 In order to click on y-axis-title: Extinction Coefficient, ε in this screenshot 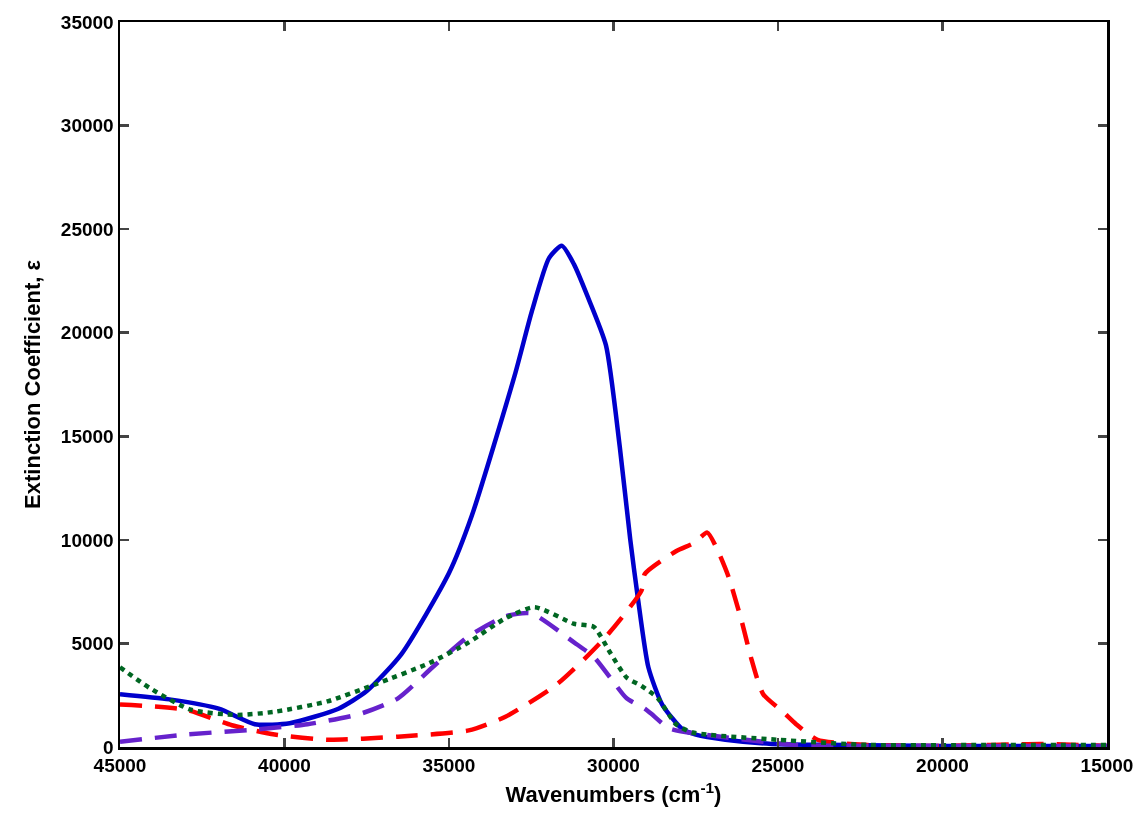, I will do `click(33, 384)`.